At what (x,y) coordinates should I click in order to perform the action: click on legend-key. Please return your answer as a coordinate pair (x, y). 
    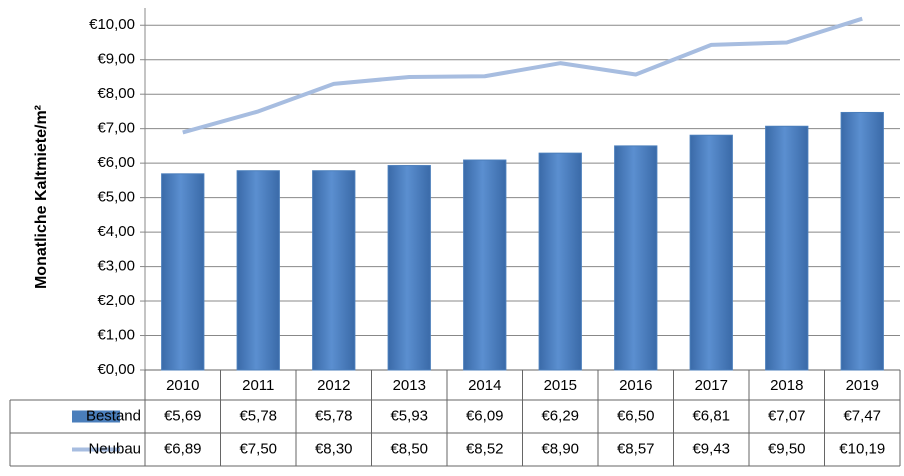
    Looking at the image, I should click on (96, 416).